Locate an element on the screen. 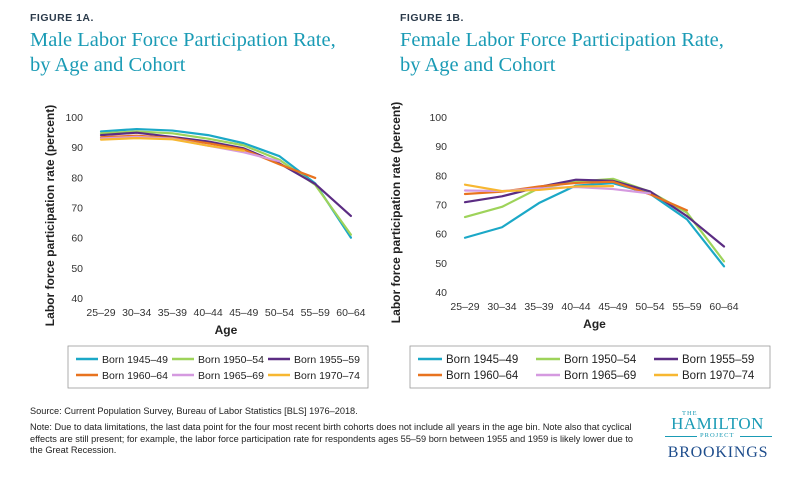 The image size is (800, 480). hamilton-logo-the: THE is located at coordinates (690, 413).